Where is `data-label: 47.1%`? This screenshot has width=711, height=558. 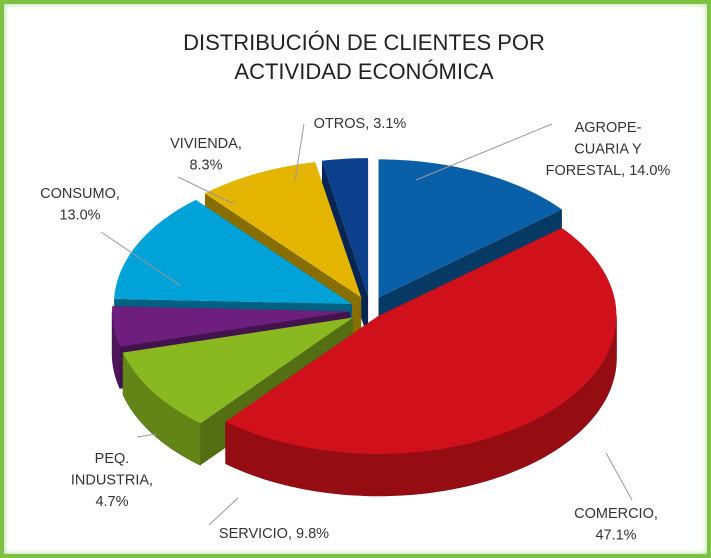 data-label: 47.1% is located at coordinates (615, 535).